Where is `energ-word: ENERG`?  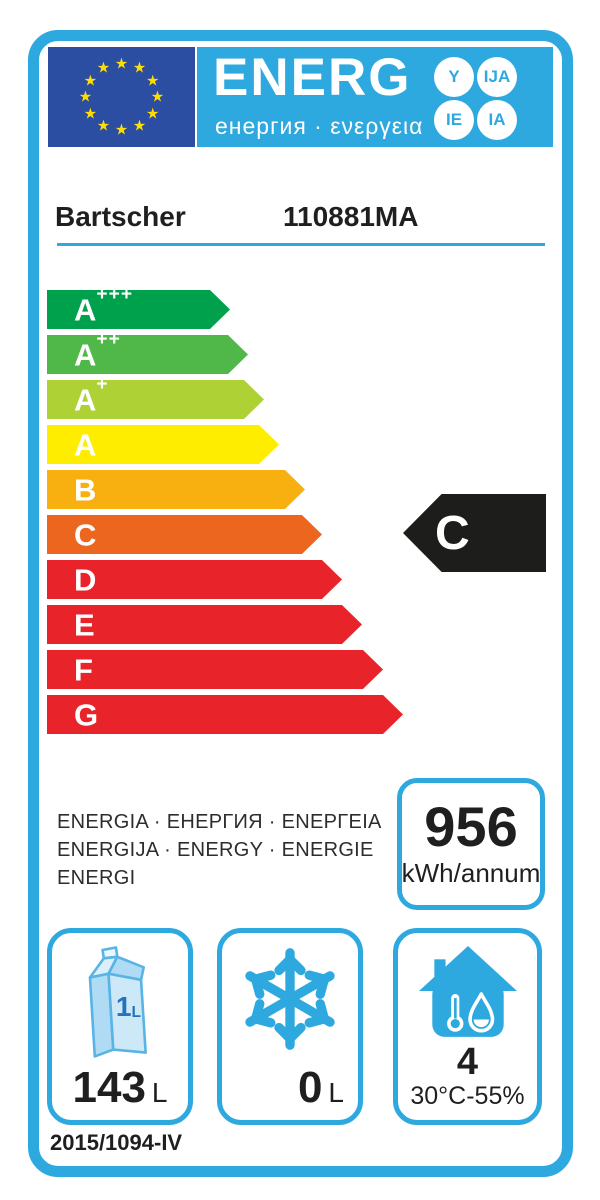 energ-word: ENERG is located at coordinates (312, 77).